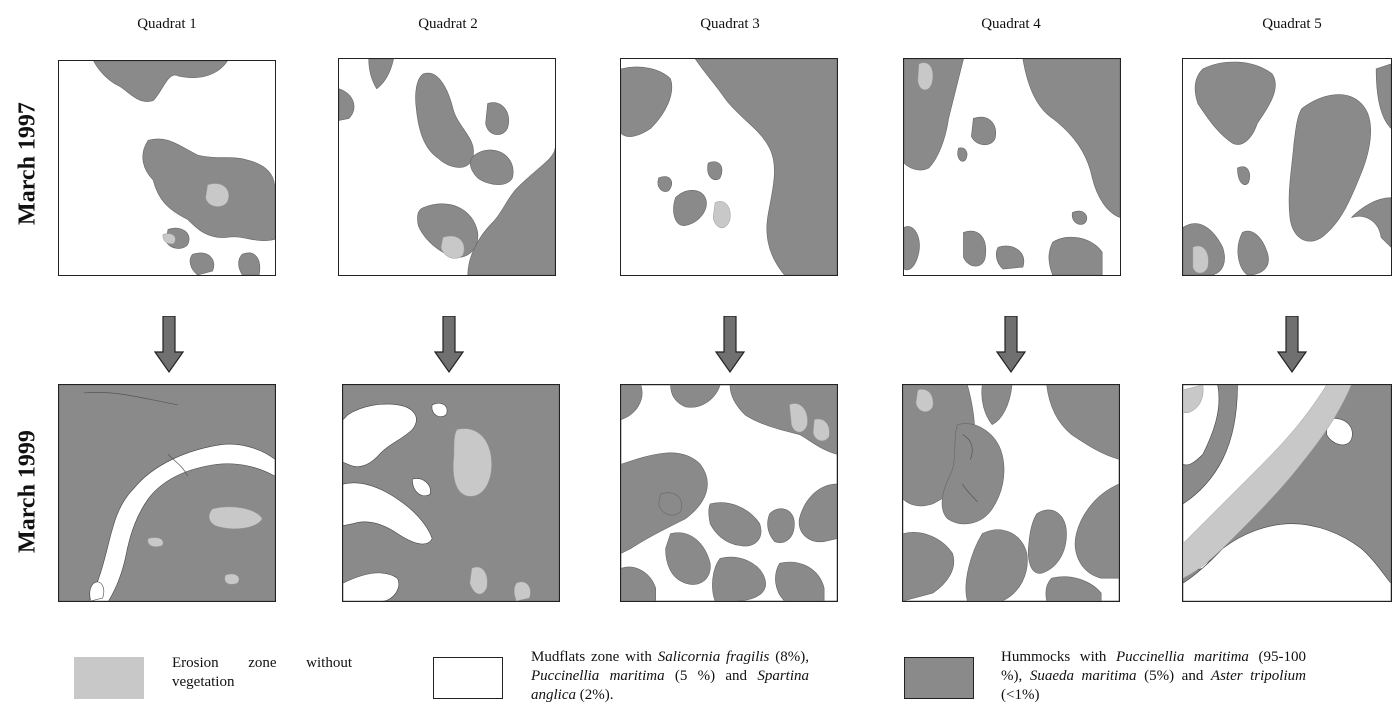 This screenshot has width=1392, height=711. Describe the element at coordinates (1153, 666) in the screenshot. I see `legend-hummock-text-2: (95-100 %),` at that location.